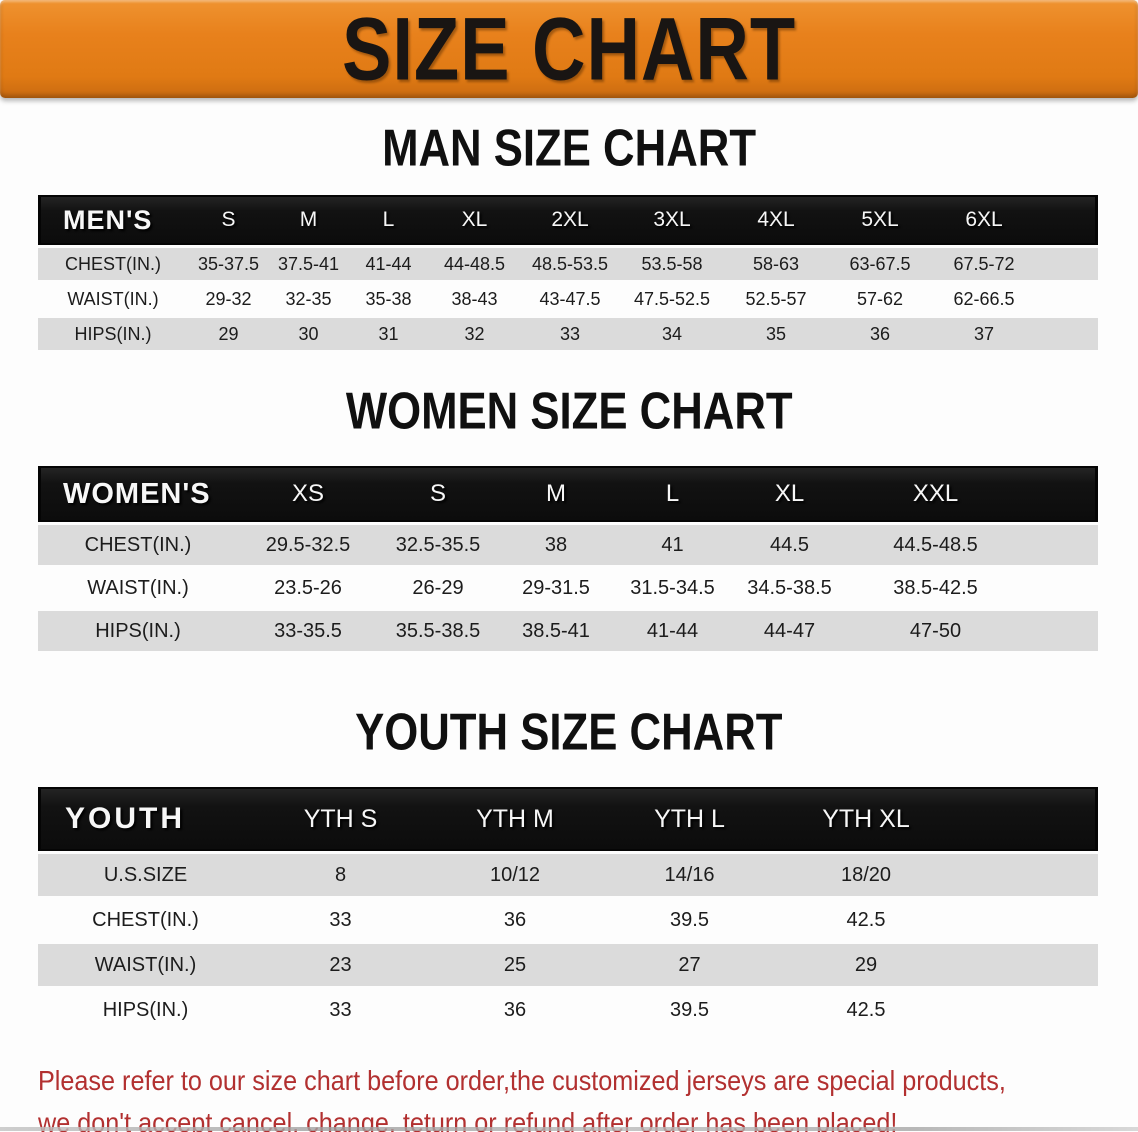 Image resolution: width=1138 pixels, height=1132 pixels. What do you see at coordinates (308, 220) in the screenshot?
I see `men-col-m: M` at bounding box center [308, 220].